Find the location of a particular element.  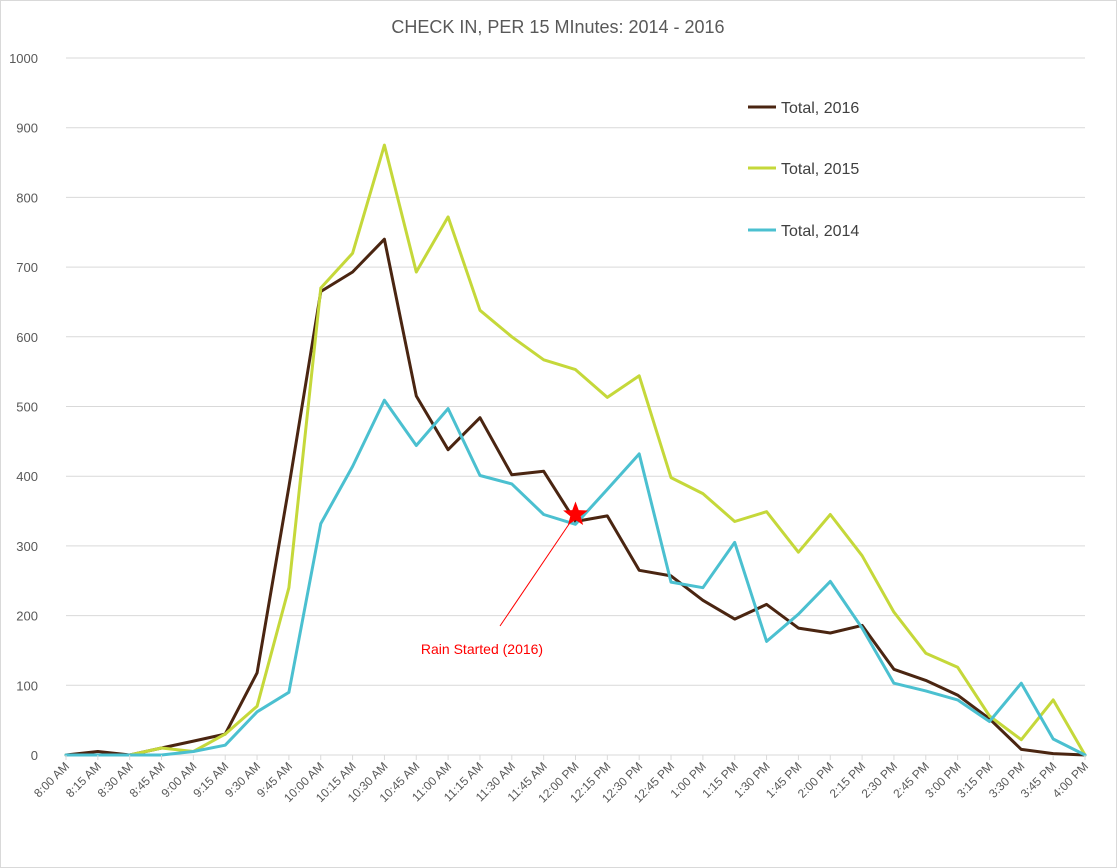

x-tick-label: 4:00 PM is located at coordinates (1071, 780).